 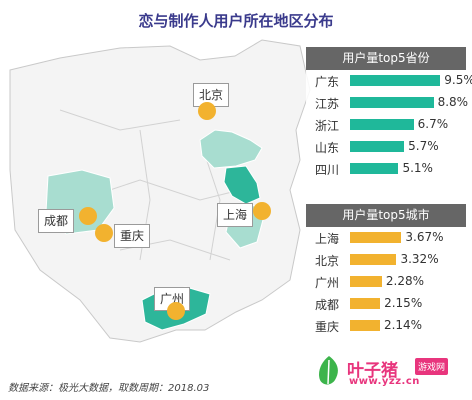 I want to click on city-label: 重庆, so click(x=326, y=327).